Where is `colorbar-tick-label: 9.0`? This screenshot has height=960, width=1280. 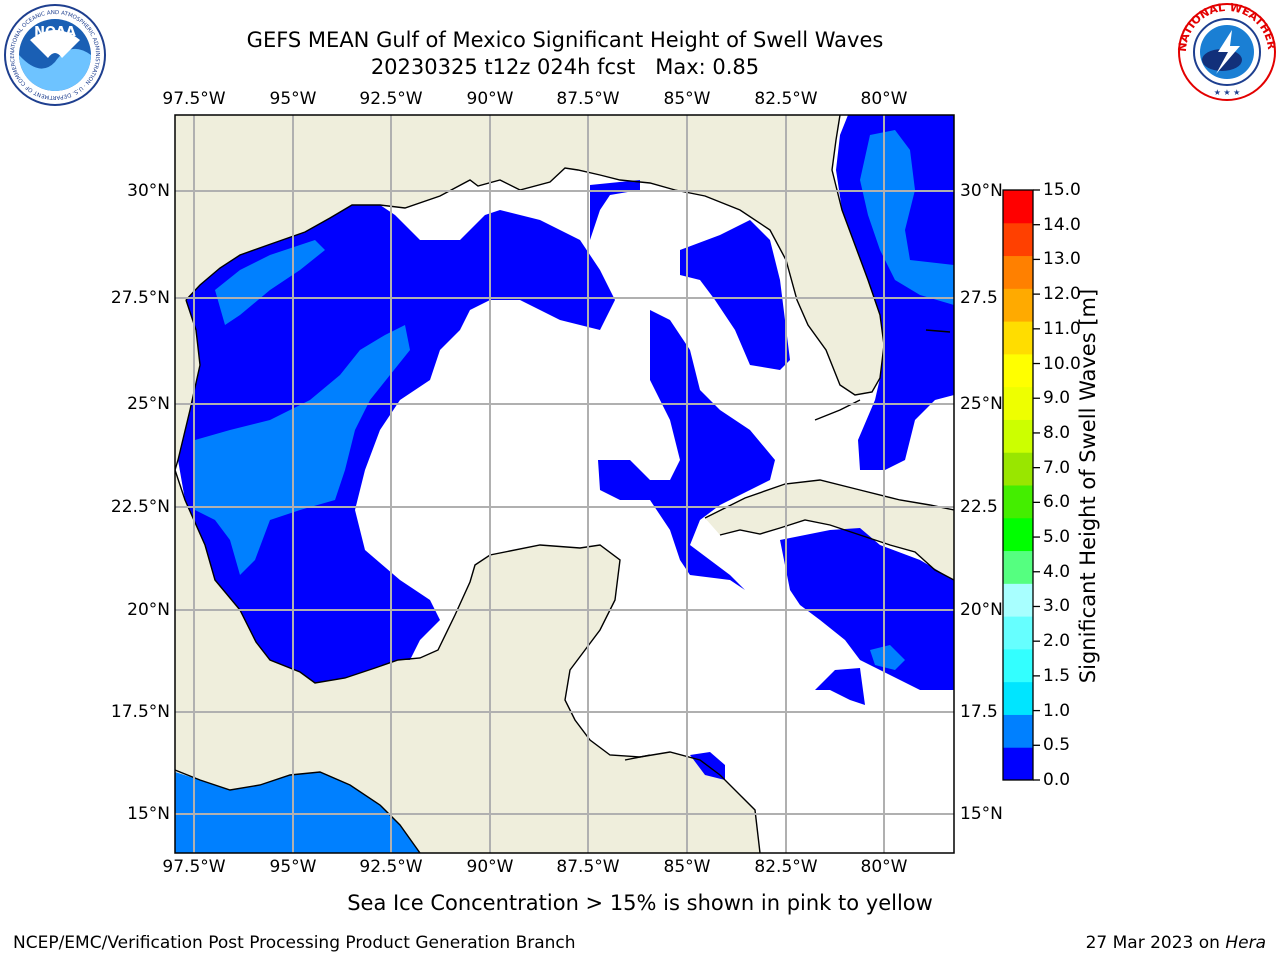
colorbar-tick-label: 9.0 is located at coordinates (1057, 398).